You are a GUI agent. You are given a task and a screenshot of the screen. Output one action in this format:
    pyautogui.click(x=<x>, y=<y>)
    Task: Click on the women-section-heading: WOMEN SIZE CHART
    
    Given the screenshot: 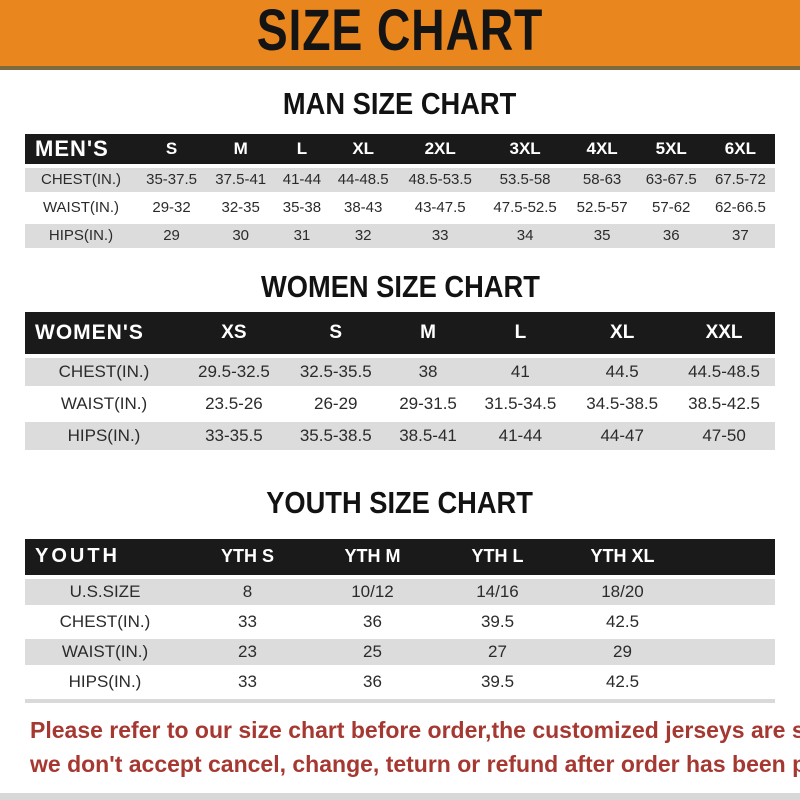 What is the action you would take?
    pyautogui.click(x=400, y=287)
    